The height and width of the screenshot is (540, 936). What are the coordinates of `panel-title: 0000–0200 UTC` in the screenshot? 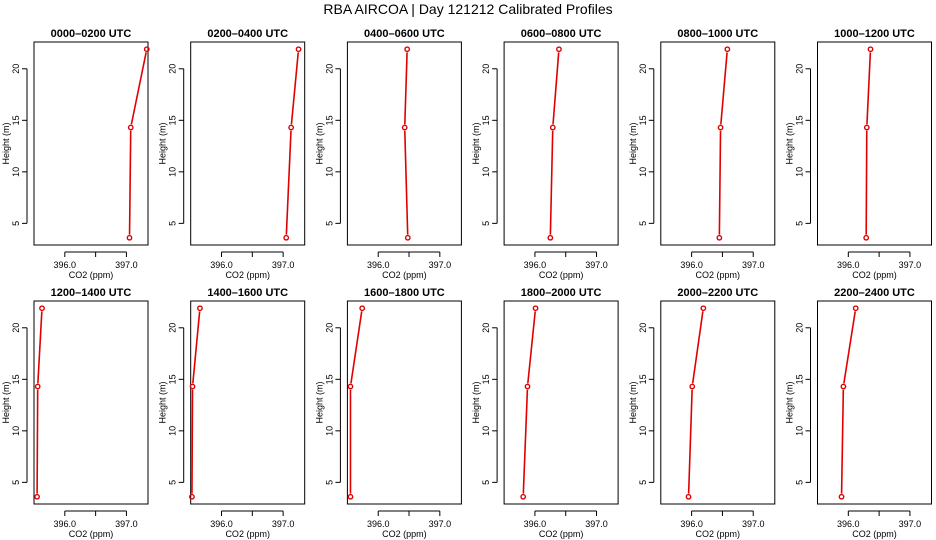 It's located at (91, 34).